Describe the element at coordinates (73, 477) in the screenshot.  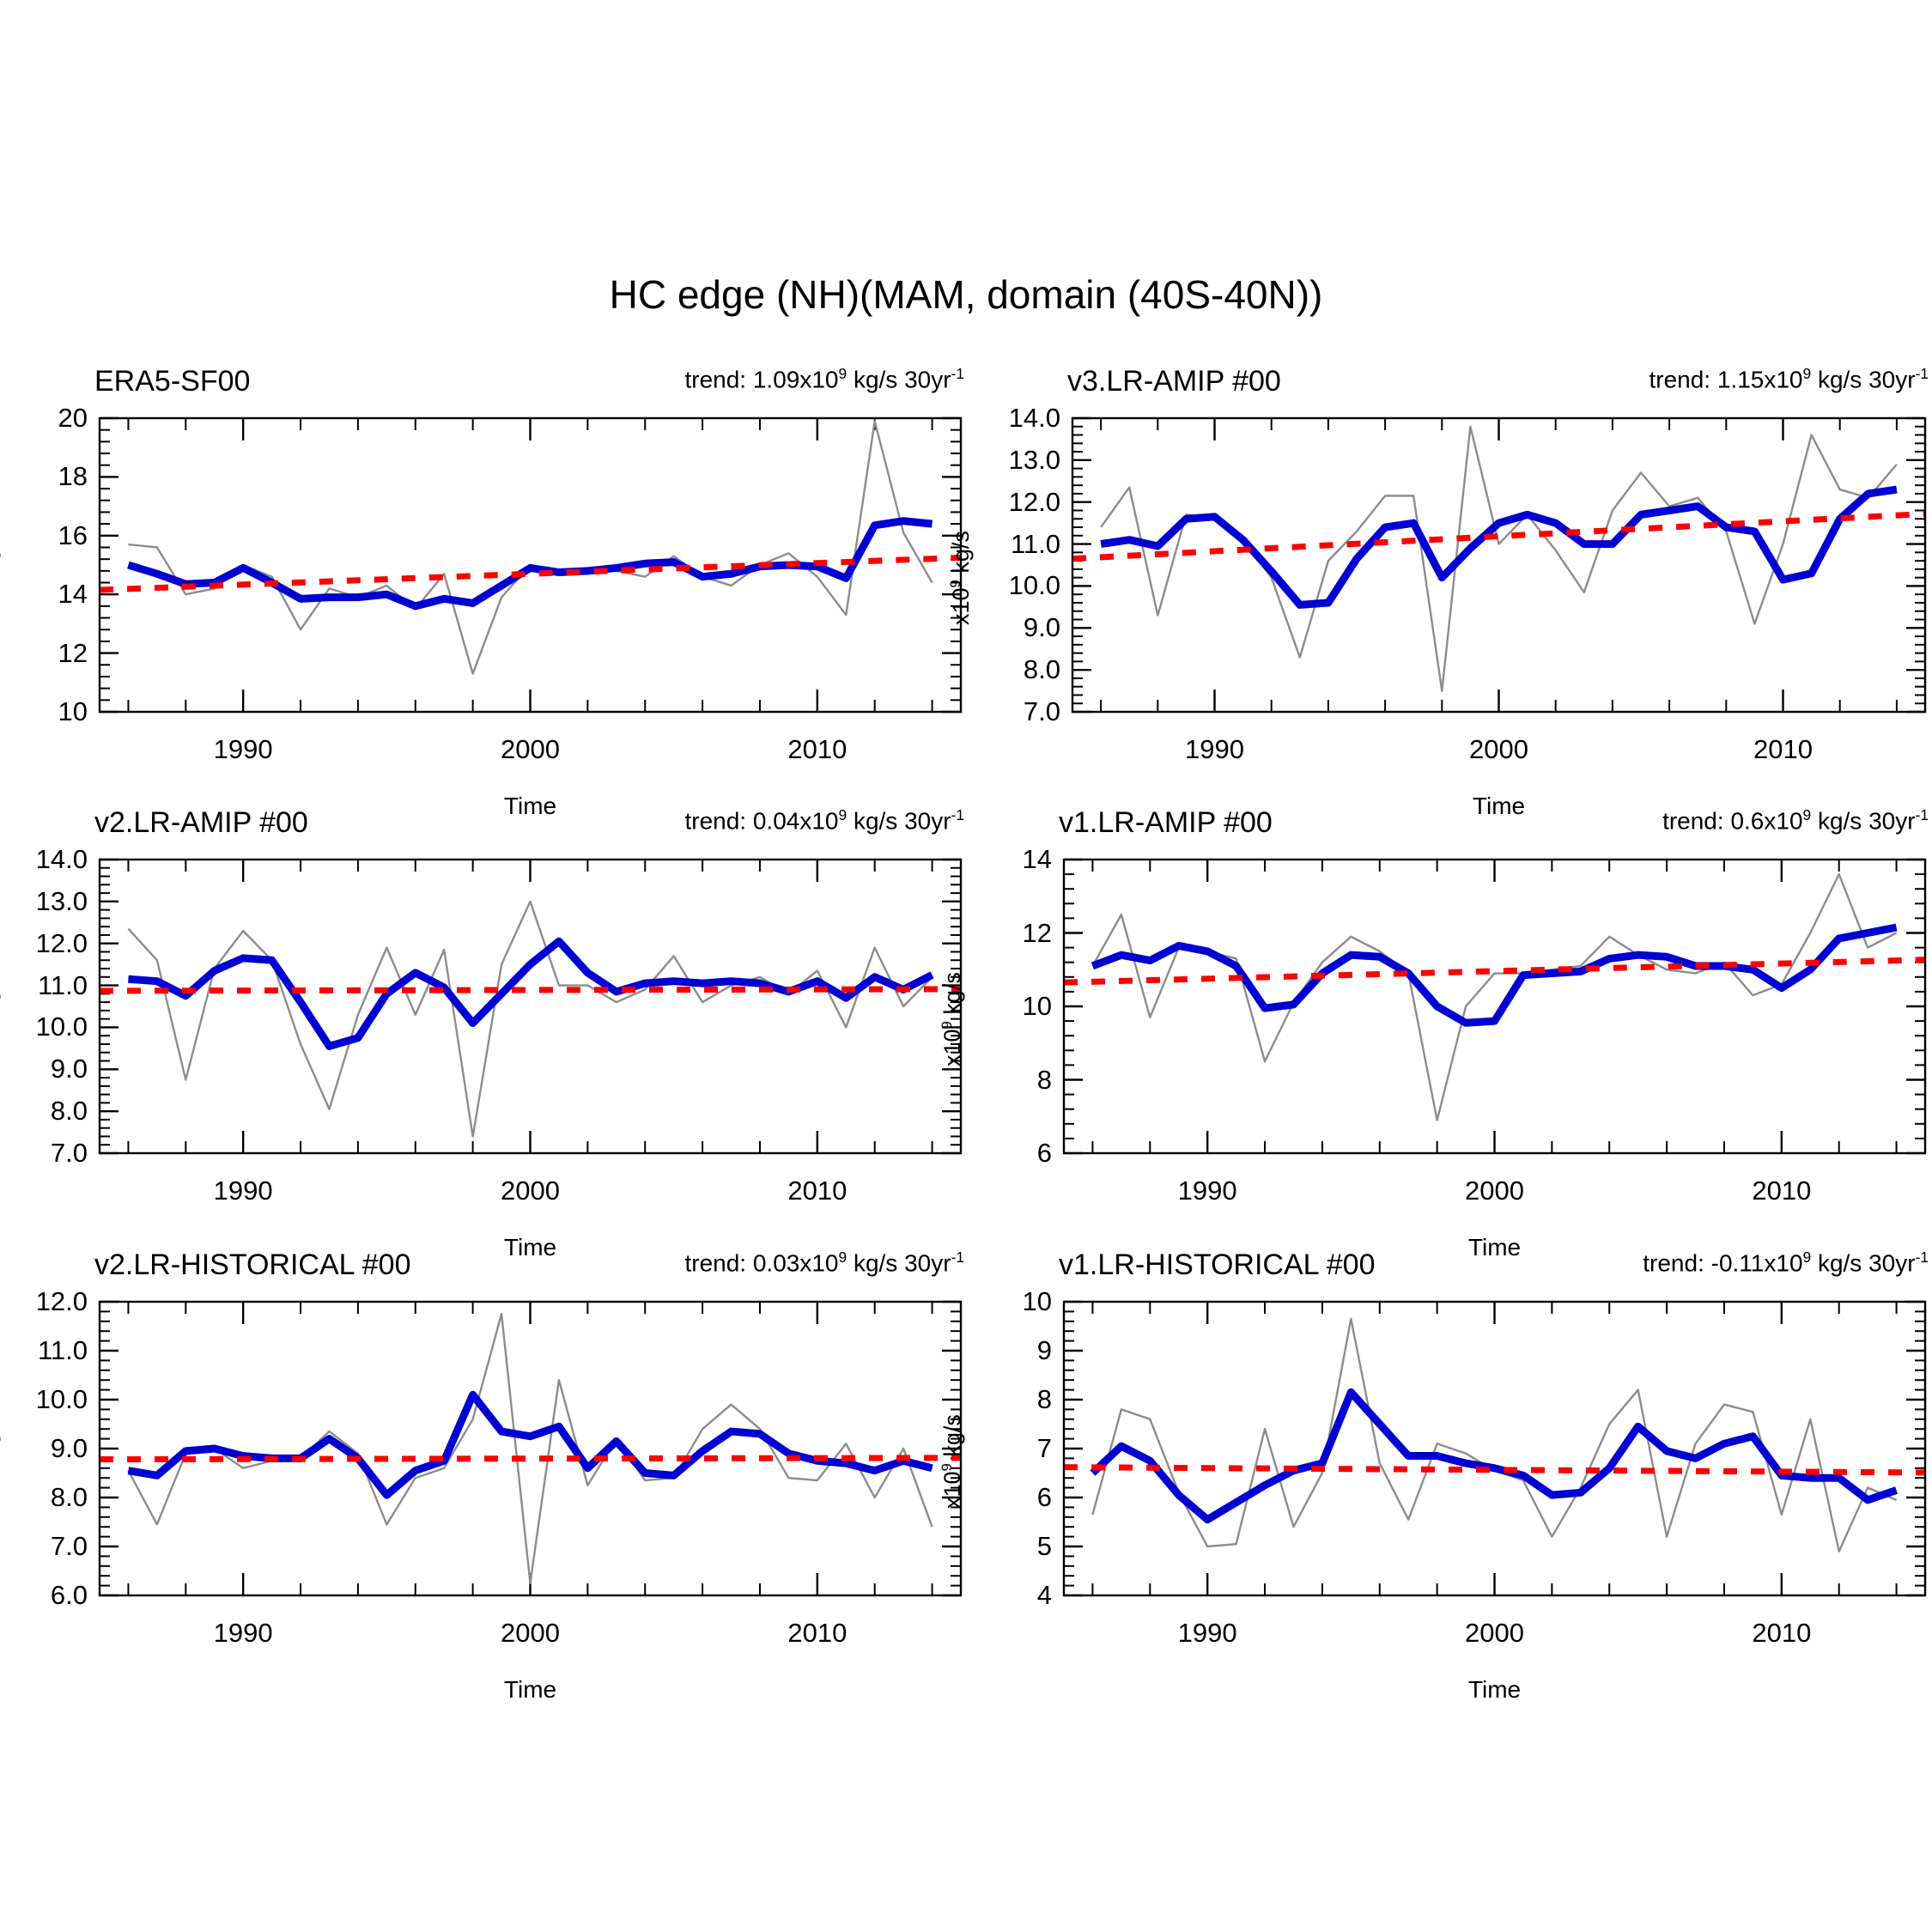
I see `y-tick-label: 18` at that location.